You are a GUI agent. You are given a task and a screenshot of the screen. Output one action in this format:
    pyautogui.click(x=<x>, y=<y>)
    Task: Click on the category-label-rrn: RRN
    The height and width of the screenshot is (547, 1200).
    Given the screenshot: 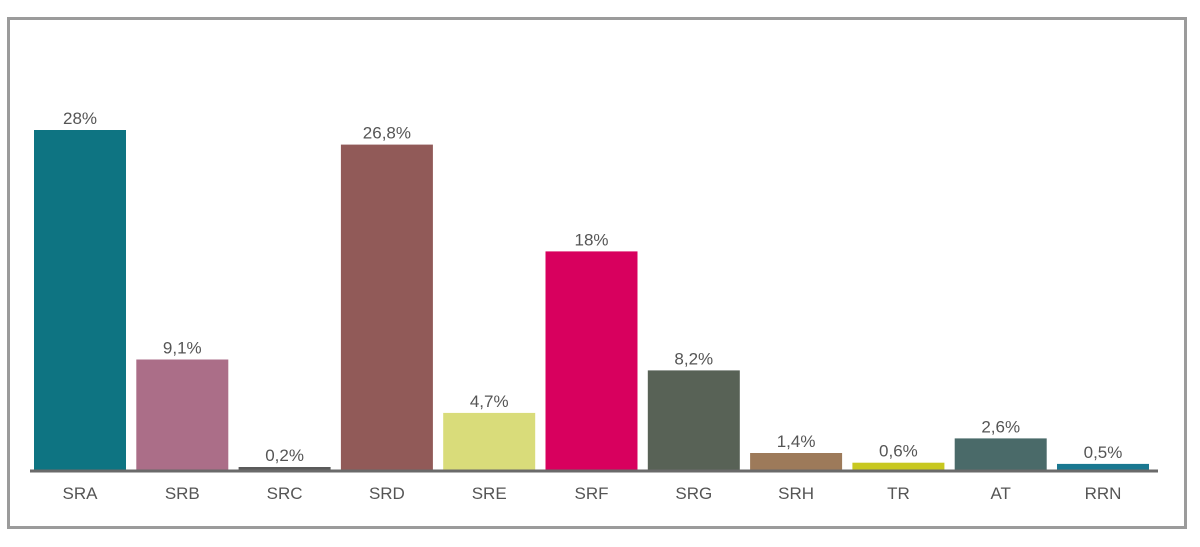 What is the action you would take?
    pyautogui.click(x=1103, y=493)
    